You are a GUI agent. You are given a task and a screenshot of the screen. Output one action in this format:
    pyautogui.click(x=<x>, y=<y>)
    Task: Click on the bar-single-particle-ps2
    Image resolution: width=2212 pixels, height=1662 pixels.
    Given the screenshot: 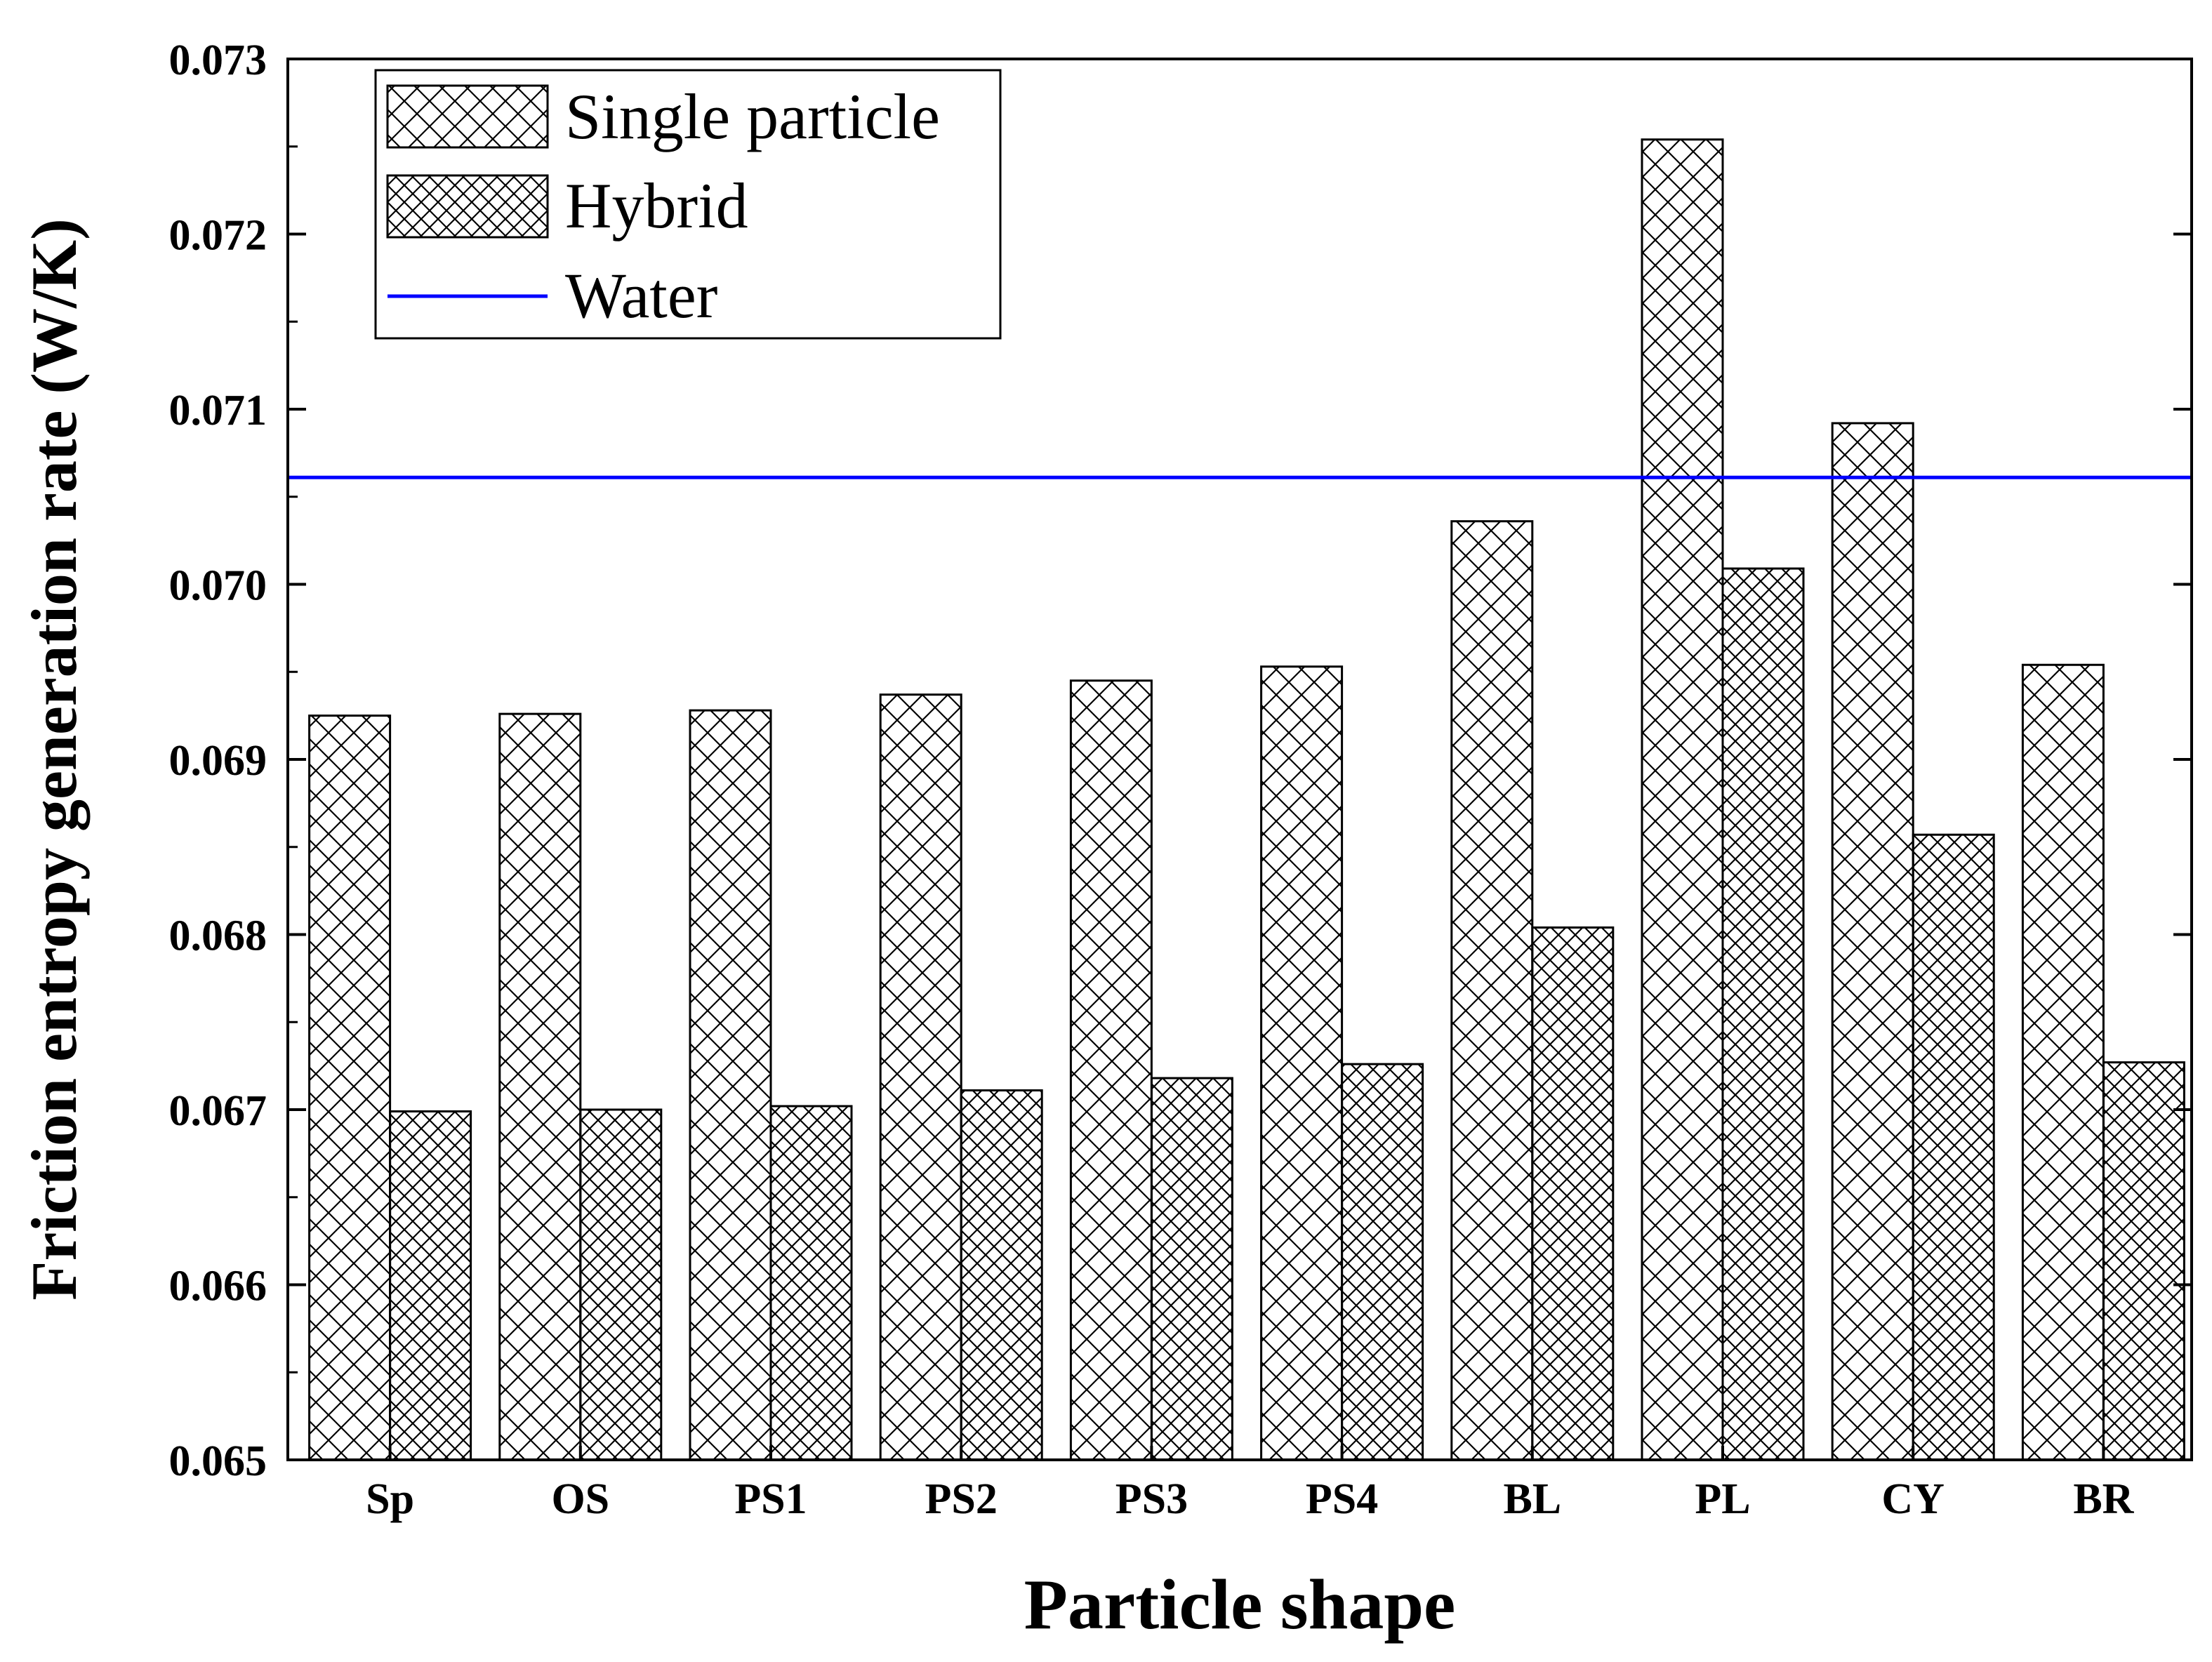 What is the action you would take?
    pyautogui.click(x=920, y=1077)
    